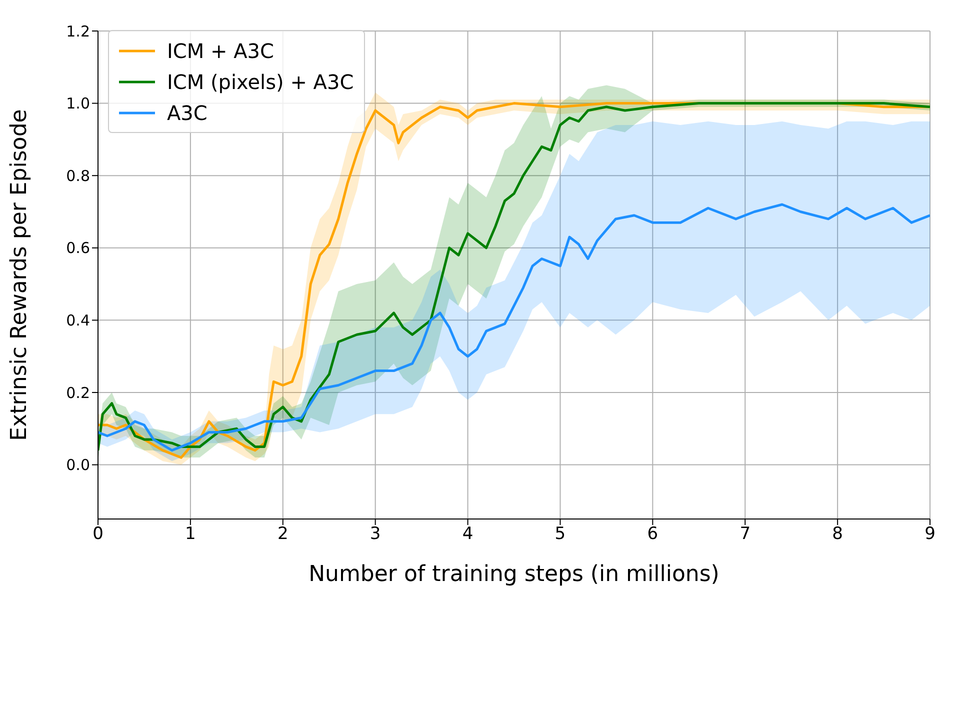 The width and height of the screenshot is (960, 720). What do you see at coordinates (468, 534) in the screenshot?
I see `x-tick-label: 4` at bounding box center [468, 534].